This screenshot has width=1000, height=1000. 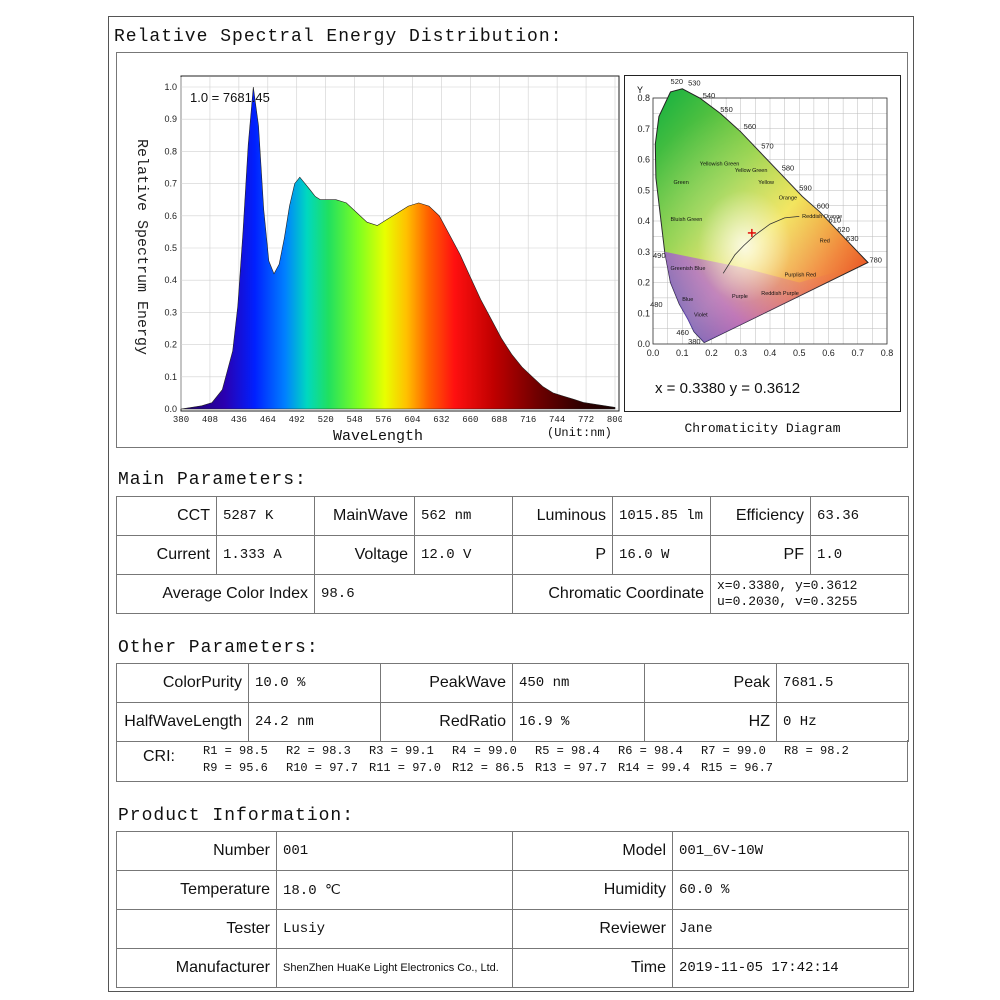 What do you see at coordinates (799, 353) in the screenshot?
I see `cie-x-tick: 0.5` at bounding box center [799, 353].